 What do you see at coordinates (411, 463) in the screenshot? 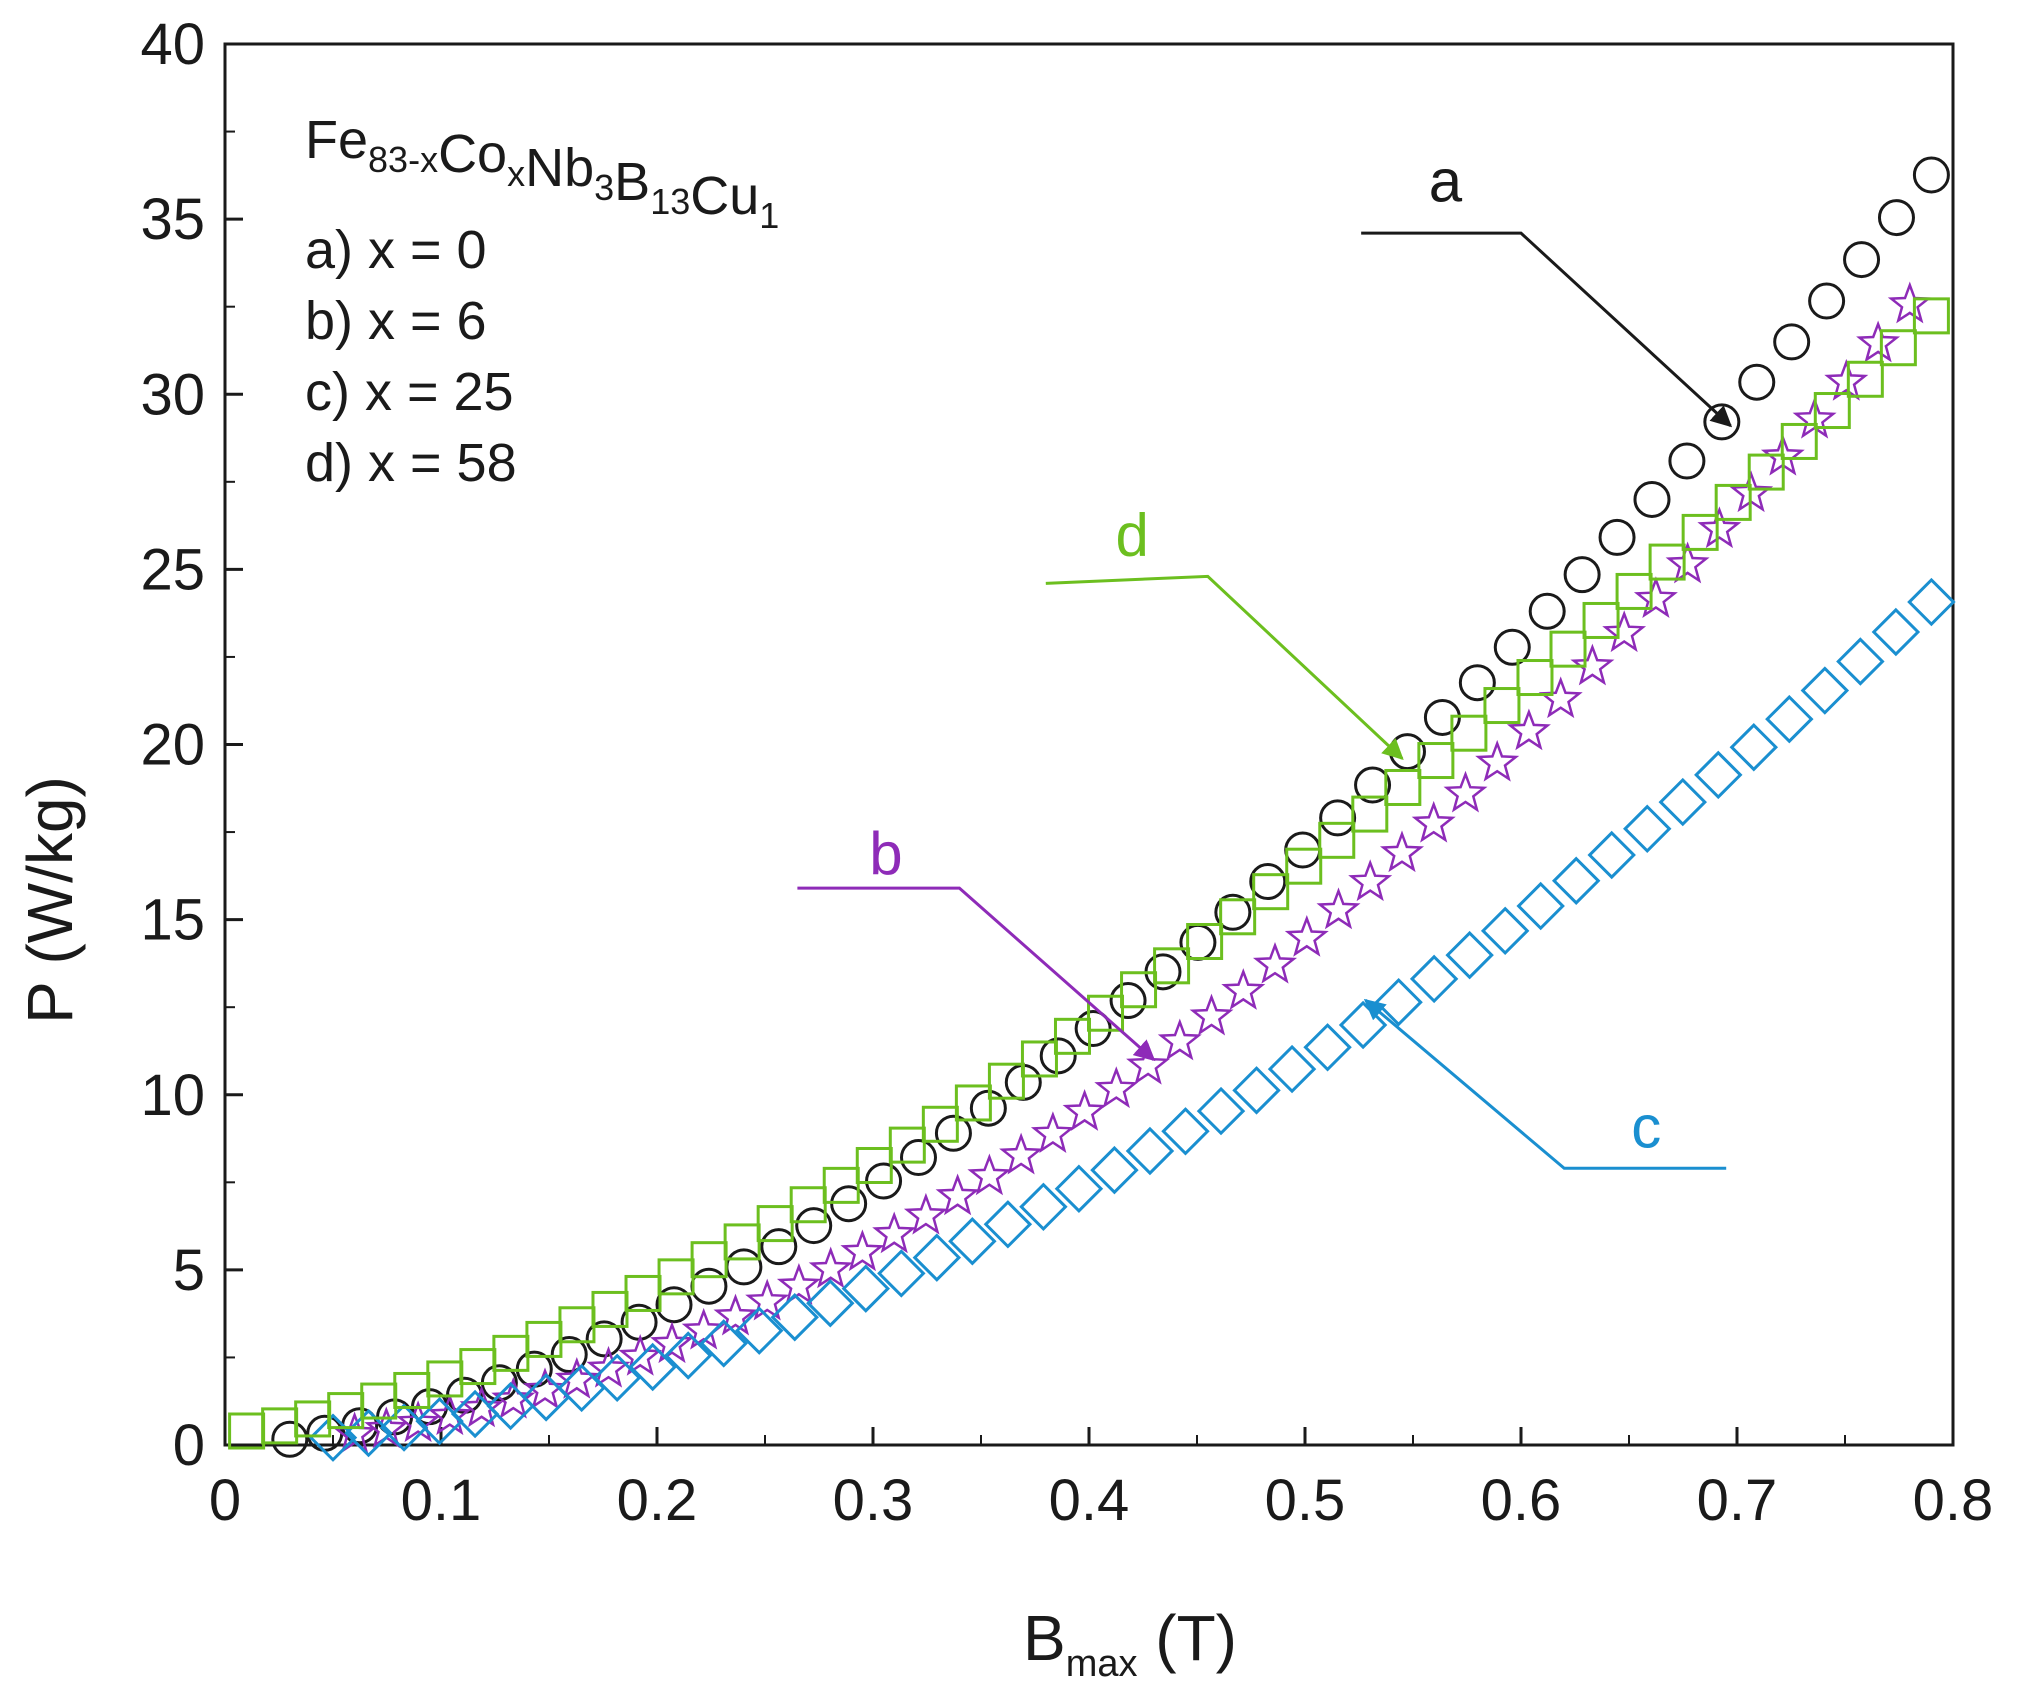
I see `legend-item-d: d) x = 58` at bounding box center [411, 463].